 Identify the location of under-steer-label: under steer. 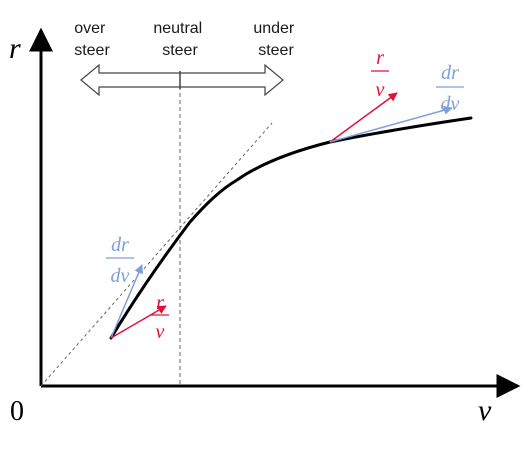
(275, 39).